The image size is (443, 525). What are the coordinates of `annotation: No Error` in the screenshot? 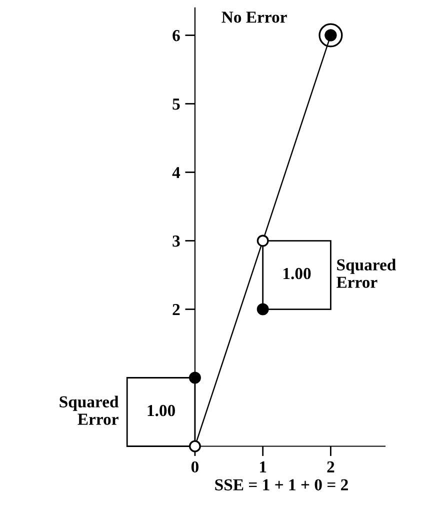 It's located at (254, 17).